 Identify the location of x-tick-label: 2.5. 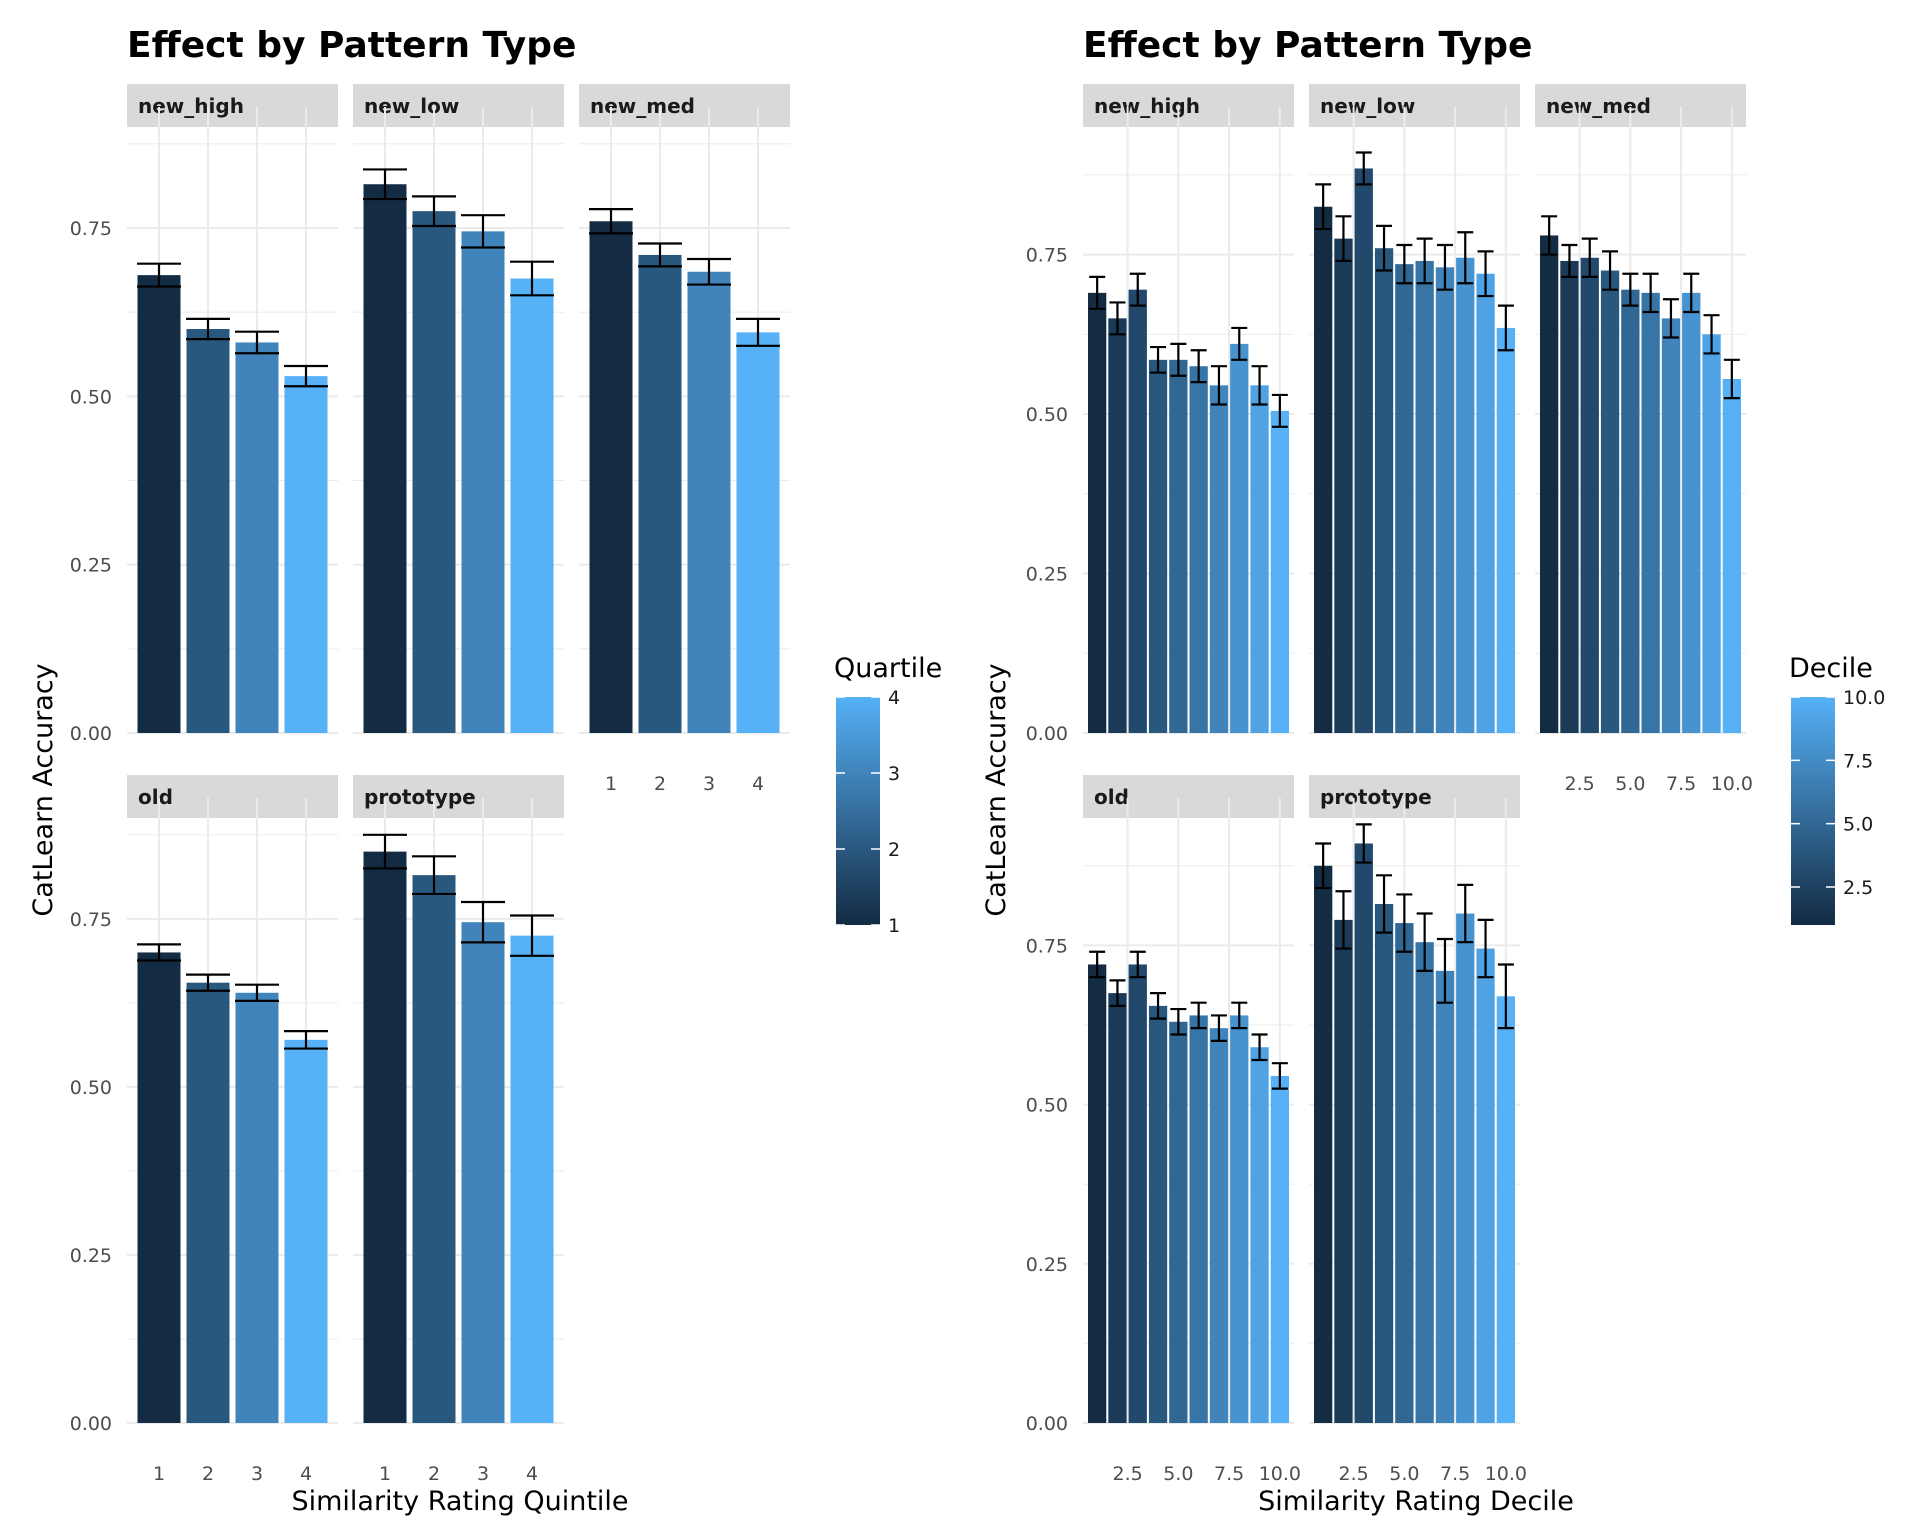
(1353, 1474).